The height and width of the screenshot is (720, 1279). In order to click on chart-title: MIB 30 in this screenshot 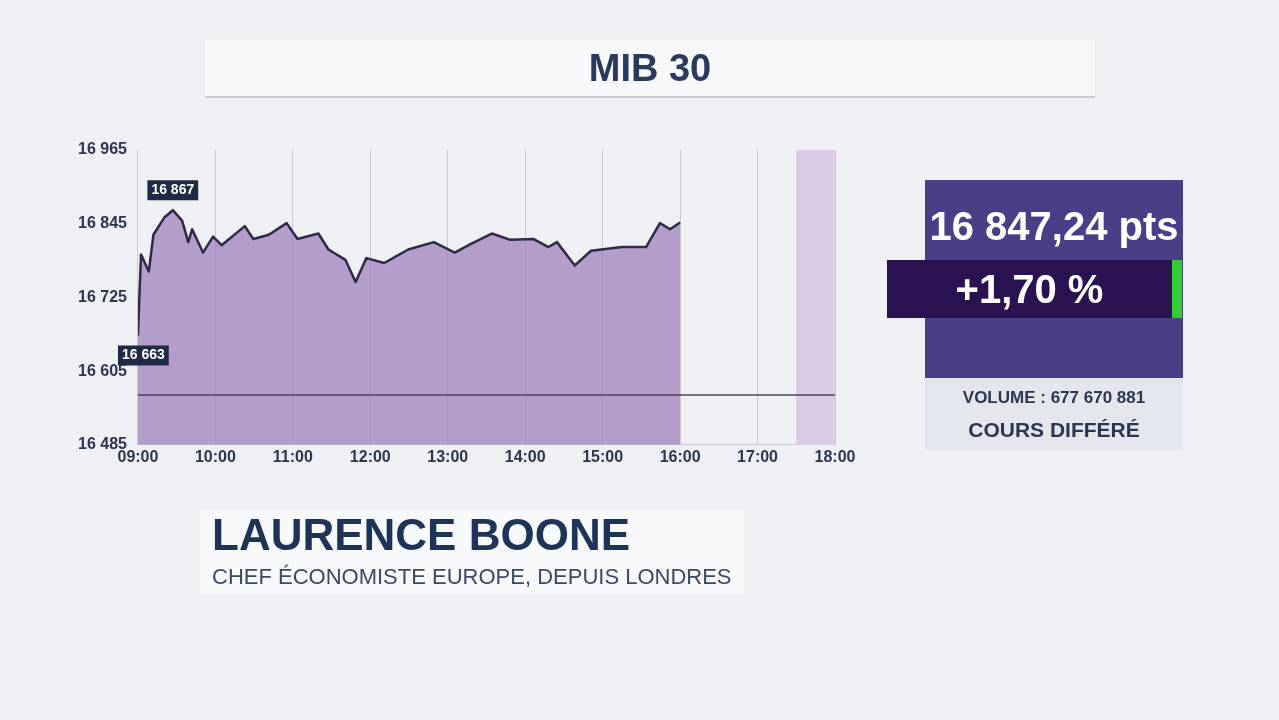, I will do `click(650, 69)`.